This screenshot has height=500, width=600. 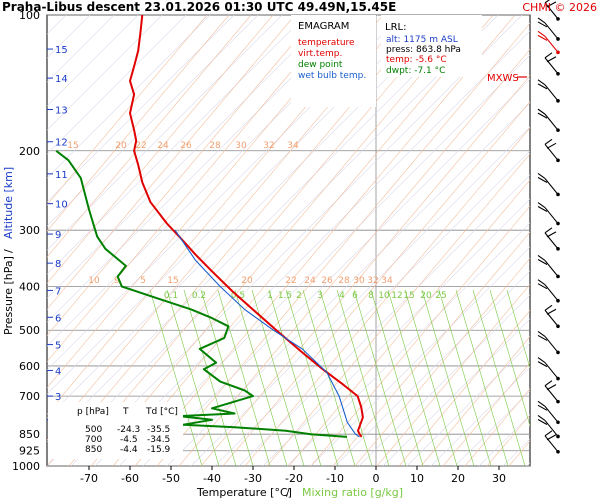 I want to click on altitude-tick-label: 12, so click(x=61, y=143).